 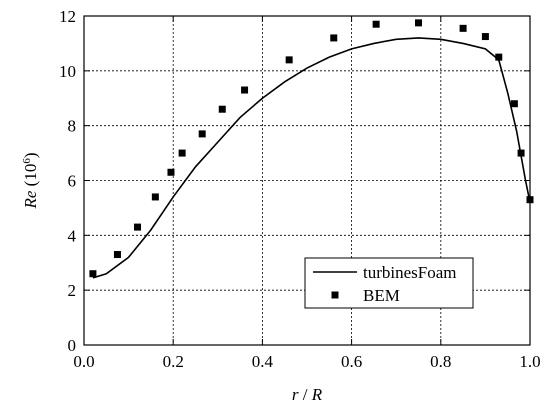 What do you see at coordinates (72, 181) in the screenshot?
I see `y-tick-label: 6` at bounding box center [72, 181].